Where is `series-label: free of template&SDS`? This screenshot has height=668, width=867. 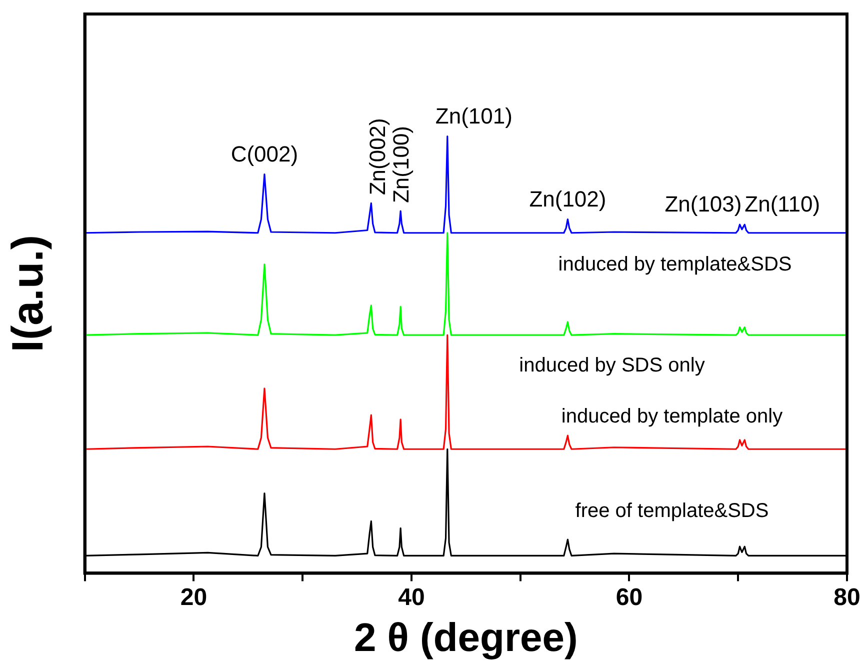 series-label: free of template&SDS is located at coordinates (672, 511).